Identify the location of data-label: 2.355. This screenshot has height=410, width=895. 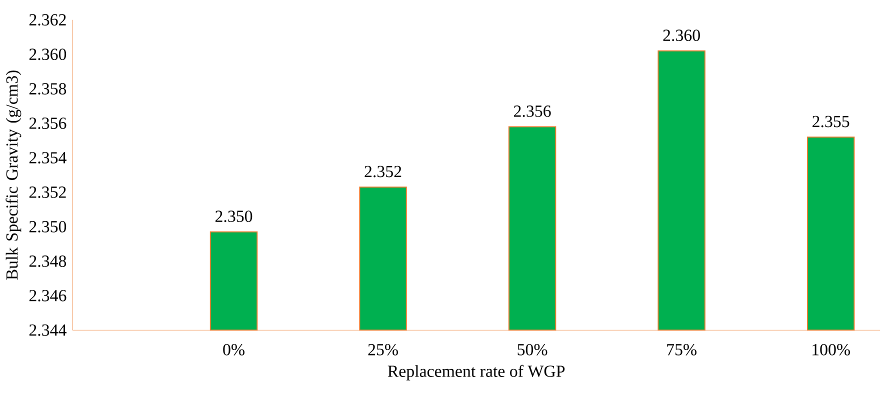
(831, 122).